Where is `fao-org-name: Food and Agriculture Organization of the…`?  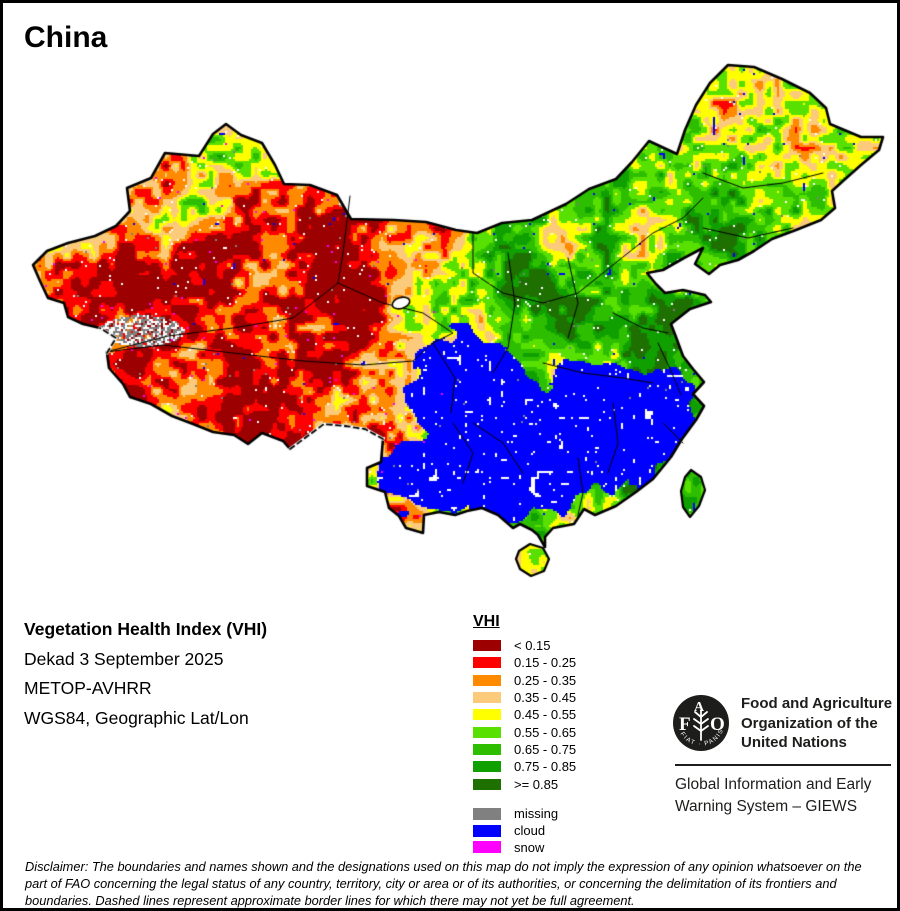
fao-org-name: Food and Agriculture Organization of the… is located at coordinates (816, 723).